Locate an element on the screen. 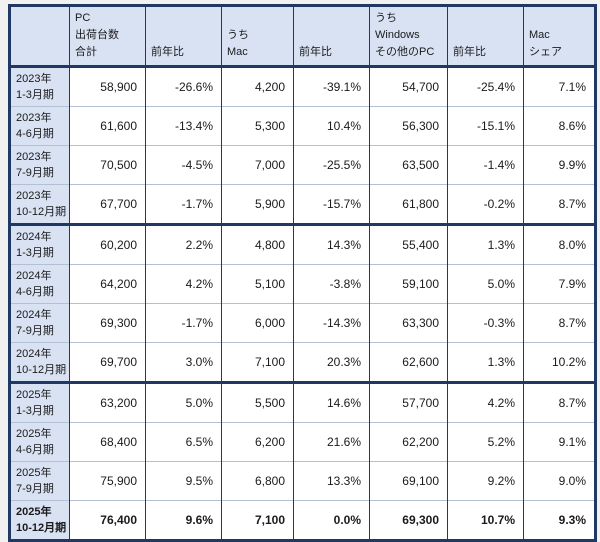 The width and height of the screenshot is (600, 542). value-cell: -15.1% is located at coordinates (485, 126).